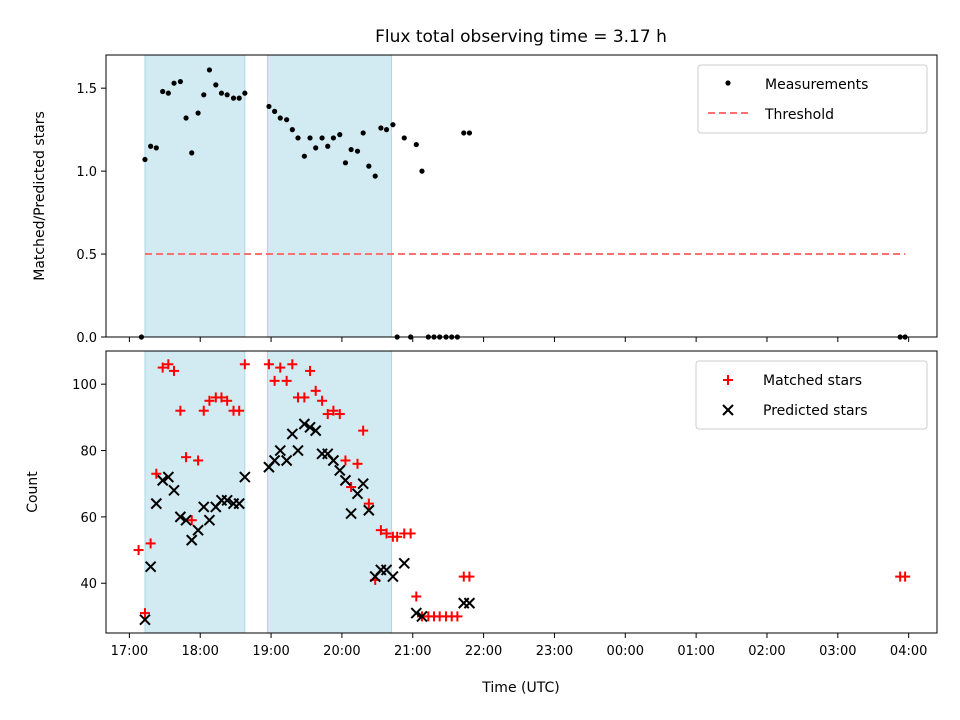  I want to click on x-tick-label: 23:00, so click(554, 651).